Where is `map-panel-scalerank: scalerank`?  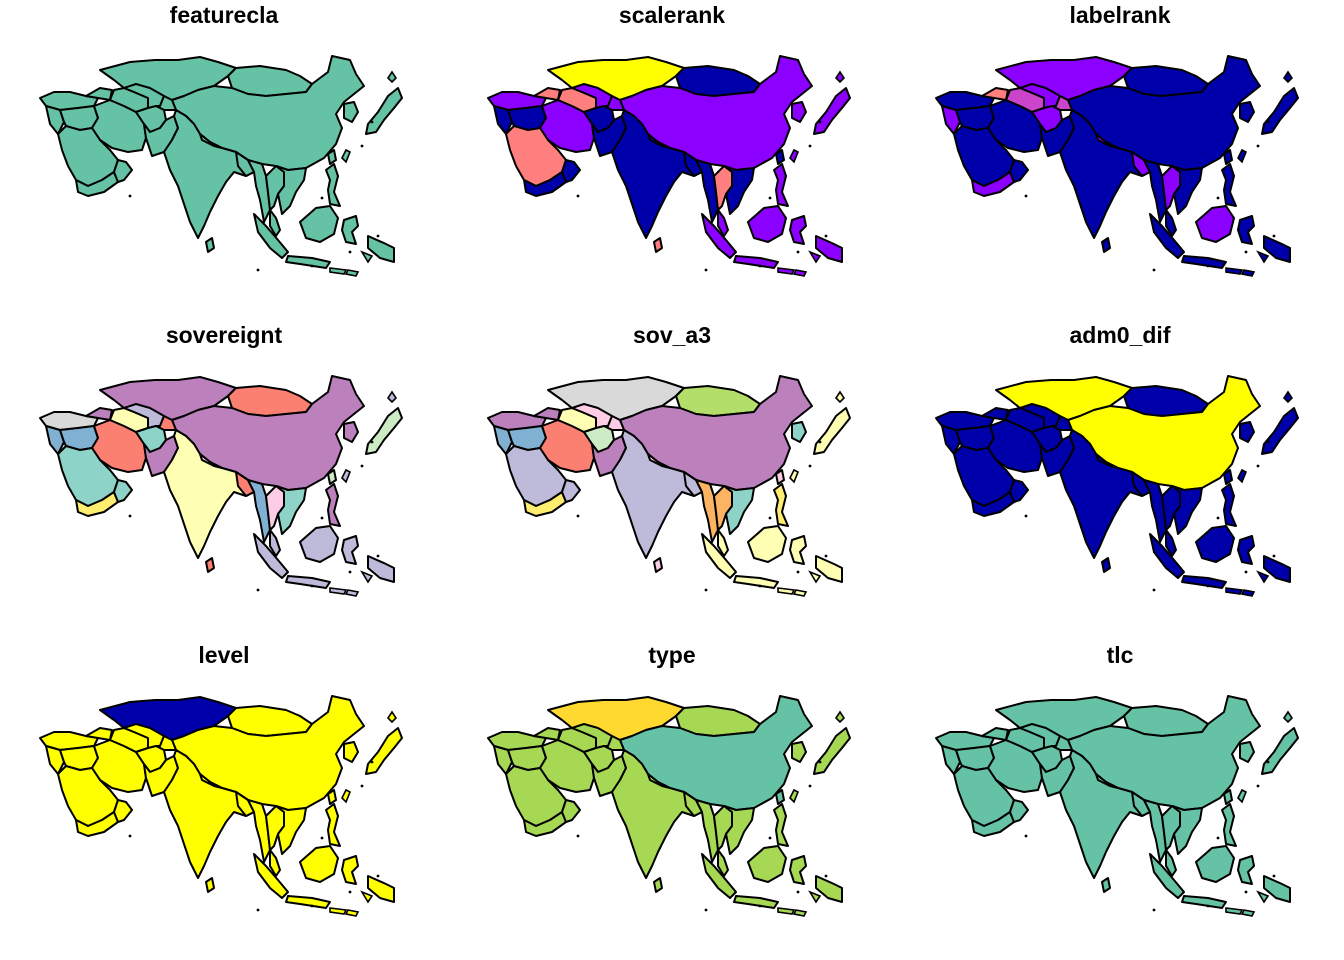 map-panel-scalerank: scalerank is located at coordinates (672, 160).